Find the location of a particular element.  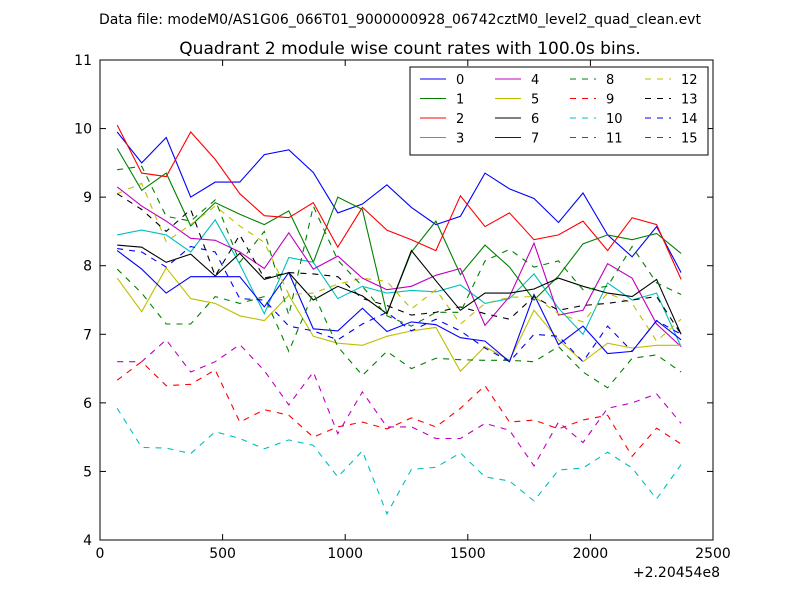

y-tick-label: 5 is located at coordinates (87, 472).